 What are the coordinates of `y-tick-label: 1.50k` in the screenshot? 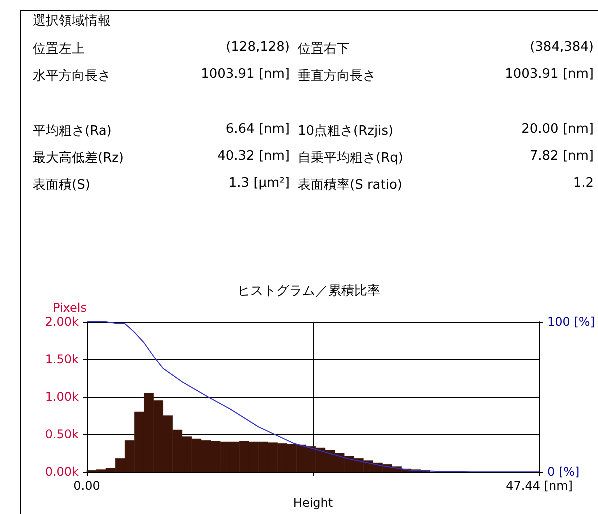 It's located at (62, 359).